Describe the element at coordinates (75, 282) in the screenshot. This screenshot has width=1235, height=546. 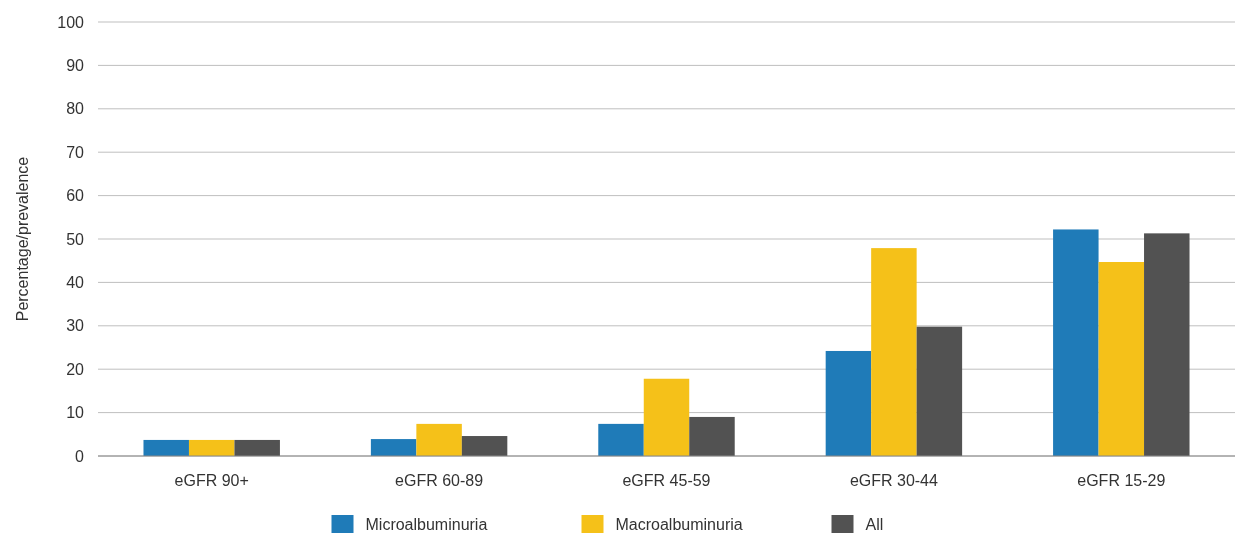
I see `y-tick-label: 40` at that location.